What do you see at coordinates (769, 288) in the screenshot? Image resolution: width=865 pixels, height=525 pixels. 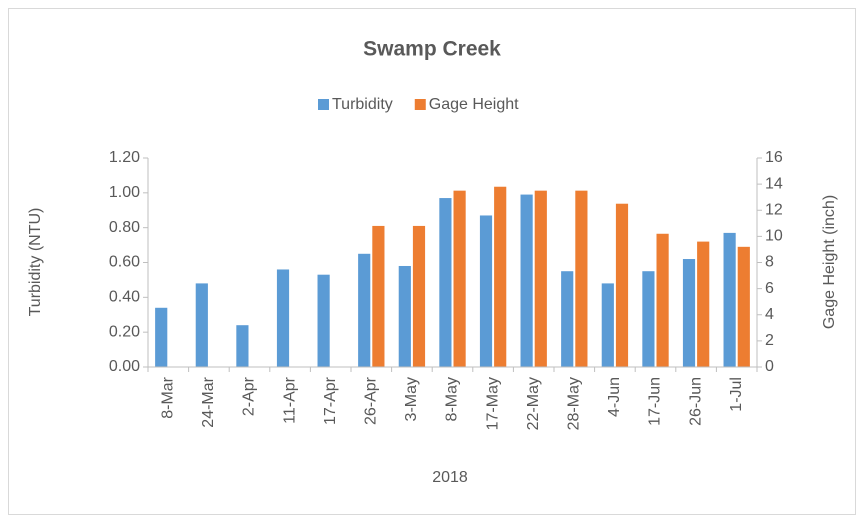 I see `y2-tick-label: 6` at bounding box center [769, 288].